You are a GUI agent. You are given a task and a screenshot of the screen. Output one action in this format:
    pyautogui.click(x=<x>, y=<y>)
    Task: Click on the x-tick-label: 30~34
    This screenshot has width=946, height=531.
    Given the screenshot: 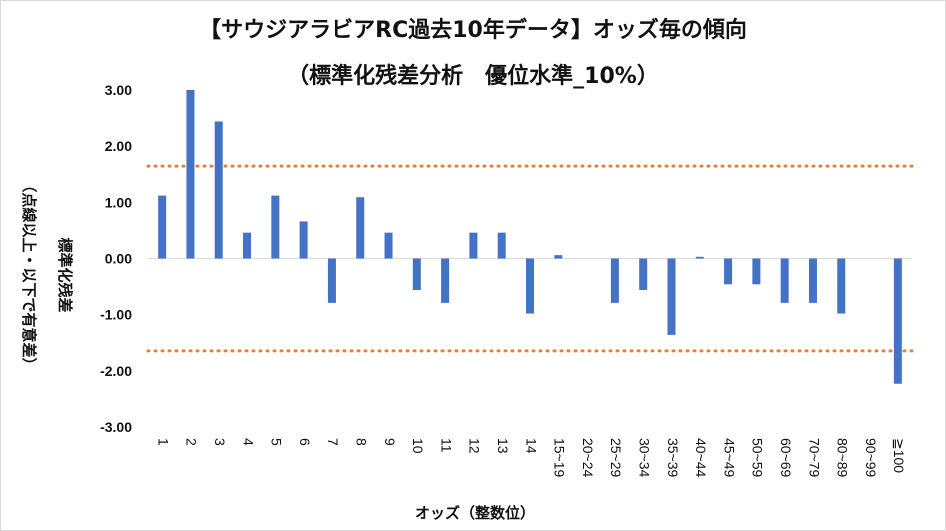 What is the action you would take?
    pyautogui.click(x=644, y=458)
    